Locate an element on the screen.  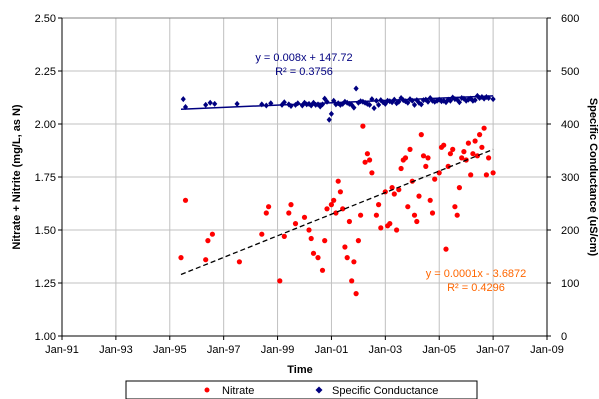
nitrate-trend-r2: R² = 0.4296 is located at coordinates (476, 288).